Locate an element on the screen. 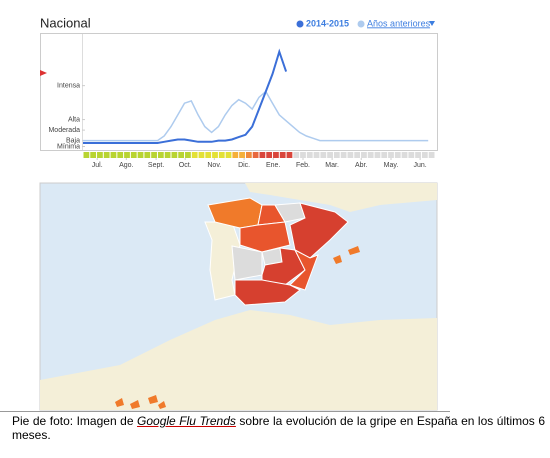 Image resolution: width=550 pixels, height=458 pixels. x-tick-label: Nov. is located at coordinates (214, 165).